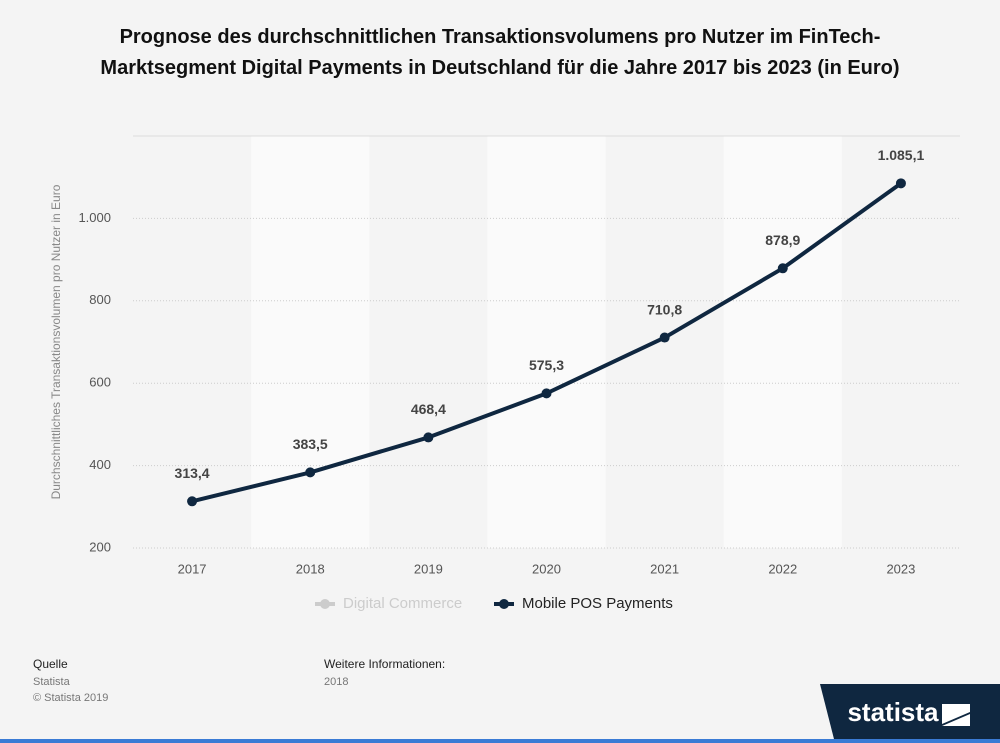 The height and width of the screenshot is (743, 1000). What do you see at coordinates (100, 299) in the screenshot?
I see `y-tick-label: 800` at bounding box center [100, 299].